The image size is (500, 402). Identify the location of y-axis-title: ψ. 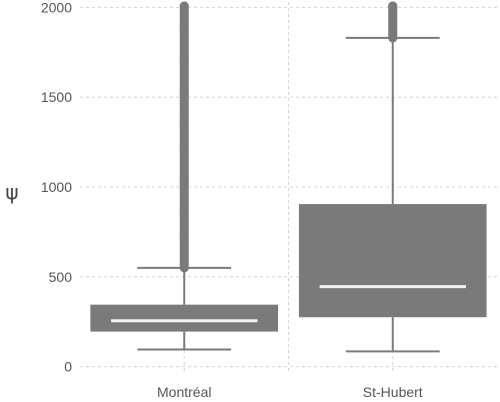
(11, 192).